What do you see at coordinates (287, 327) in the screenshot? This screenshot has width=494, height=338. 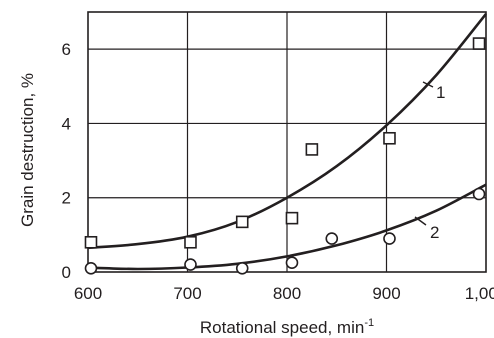 I see `x-axis-label: Rotational speed, min-1` at bounding box center [287, 327].